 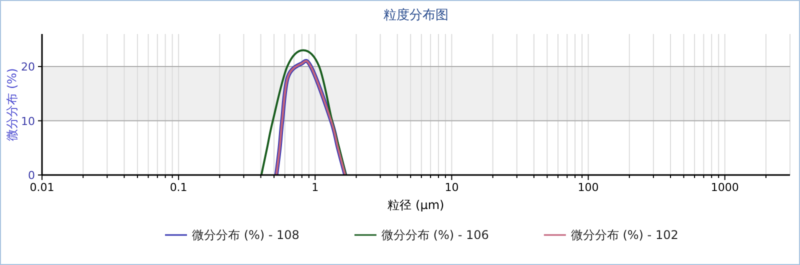 What do you see at coordinates (31, 175) in the screenshot?
I see `y-tick-label: 0` at bounding box center [31, 175].